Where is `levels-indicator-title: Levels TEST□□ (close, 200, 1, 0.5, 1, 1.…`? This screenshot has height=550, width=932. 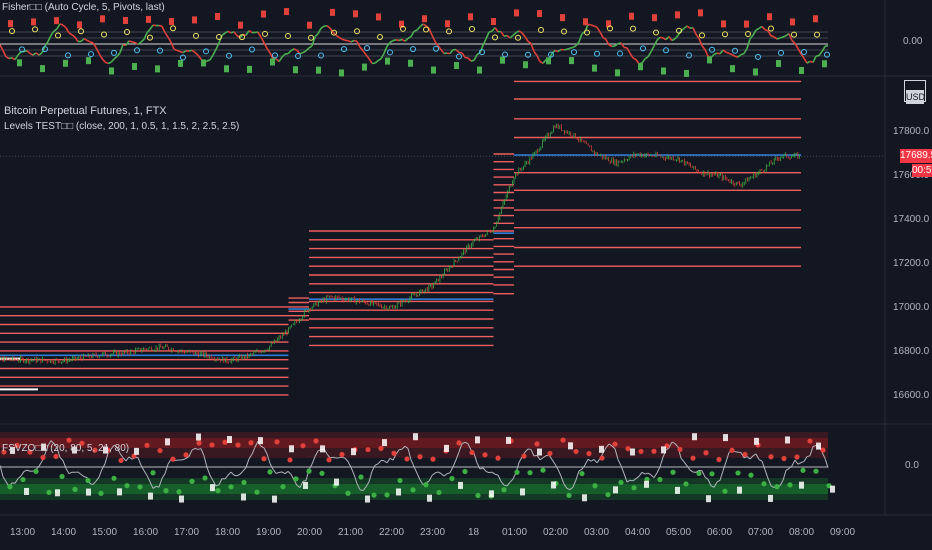
levels-indicator-title: Levels TEST□□ (close, 200, 1, 0.5, 1, 1.… is located at coordinates (122, 126).